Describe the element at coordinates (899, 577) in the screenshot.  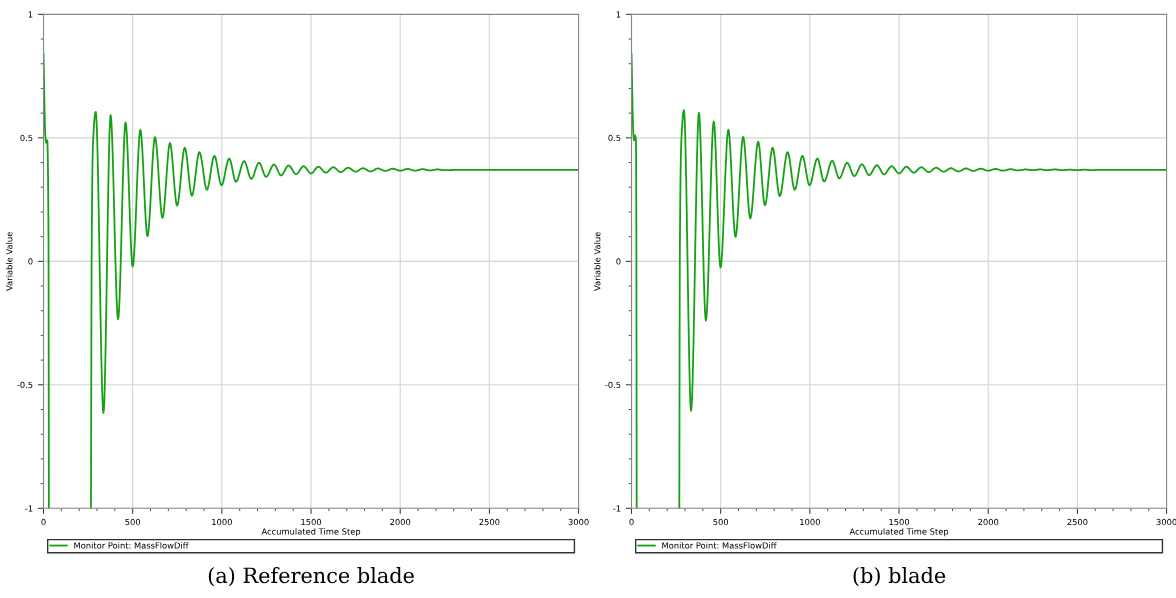
I see `text: (b) blade` at that location.